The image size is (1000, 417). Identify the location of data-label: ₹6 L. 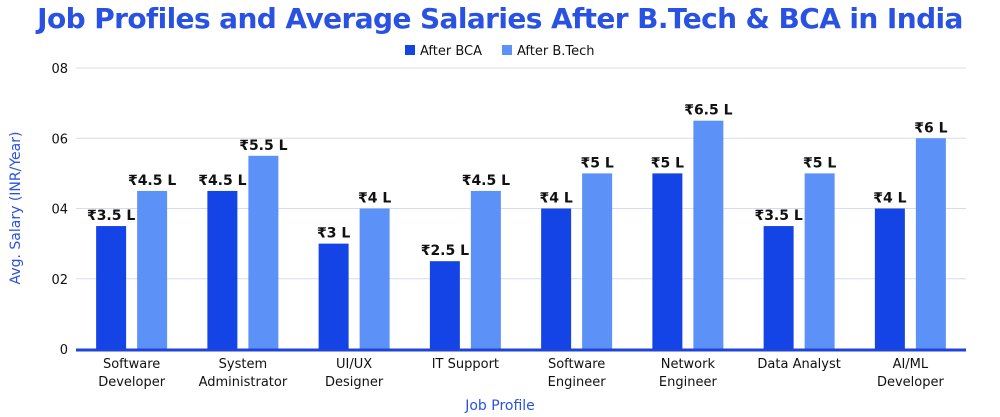
(930, 128).